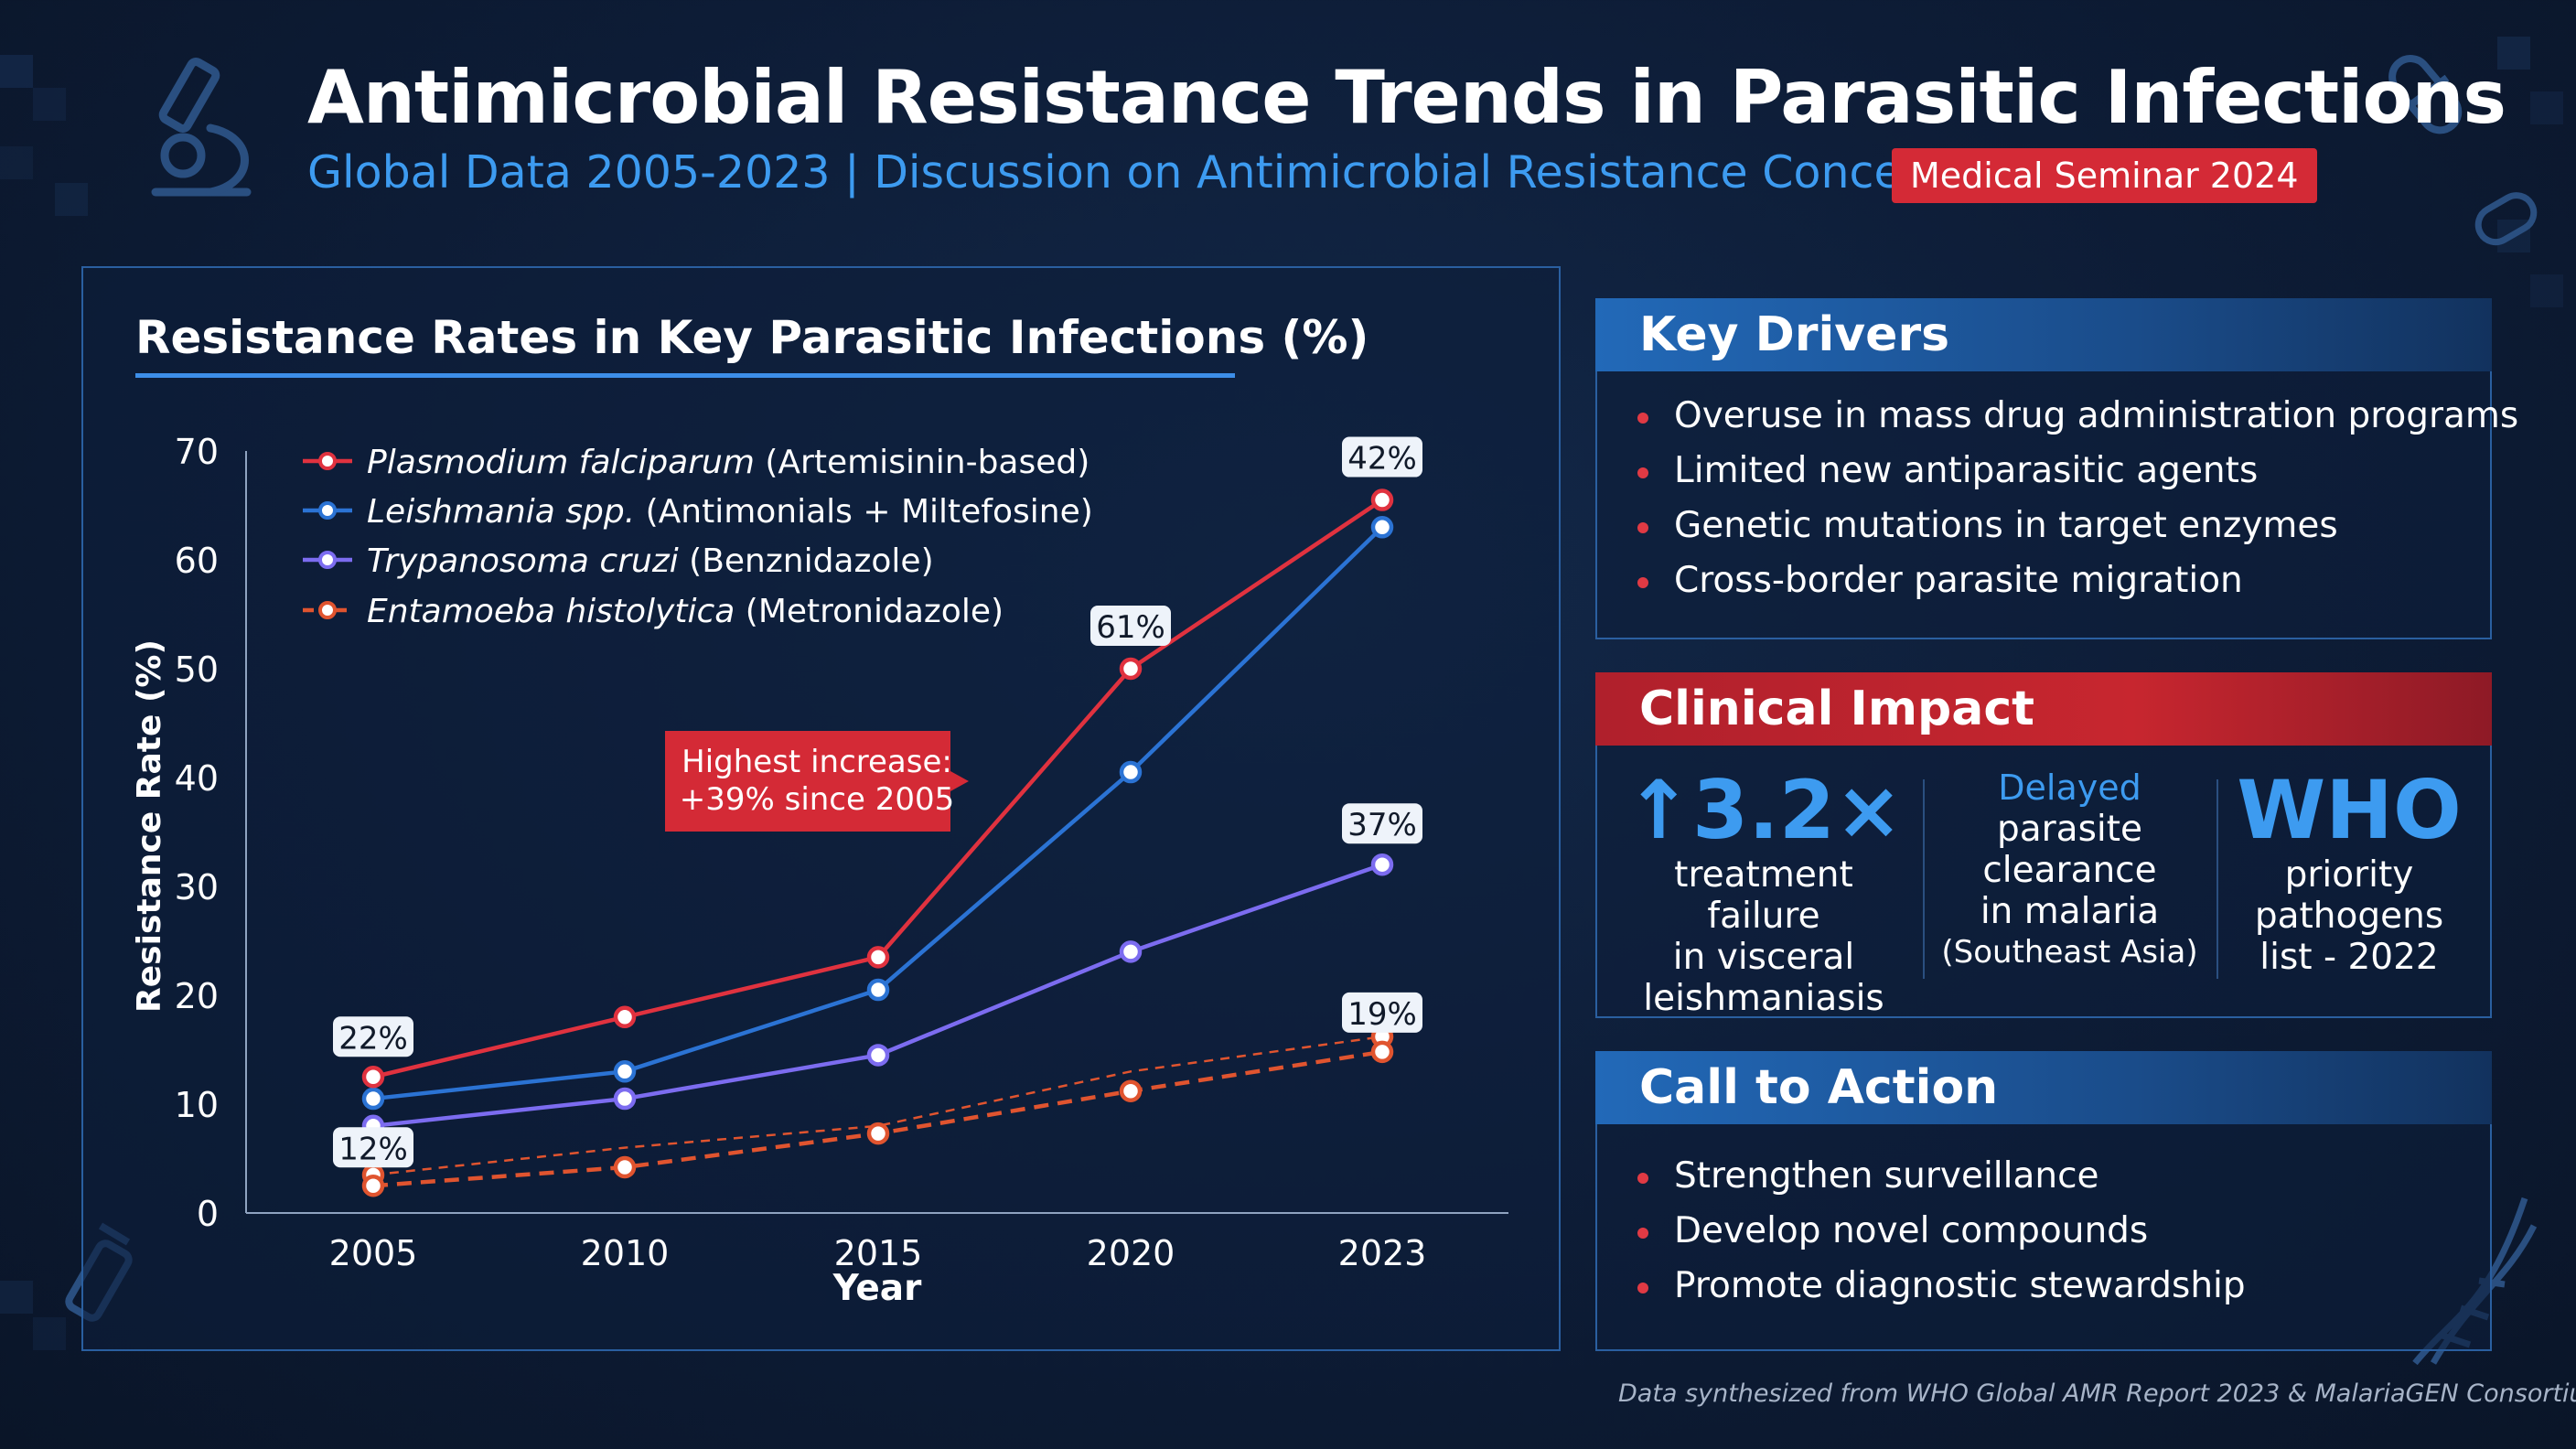 The height and width of the screenshot is (1449, 2576). I want to click on key-drivers-header: Key Drivers, so click(2044, 334).